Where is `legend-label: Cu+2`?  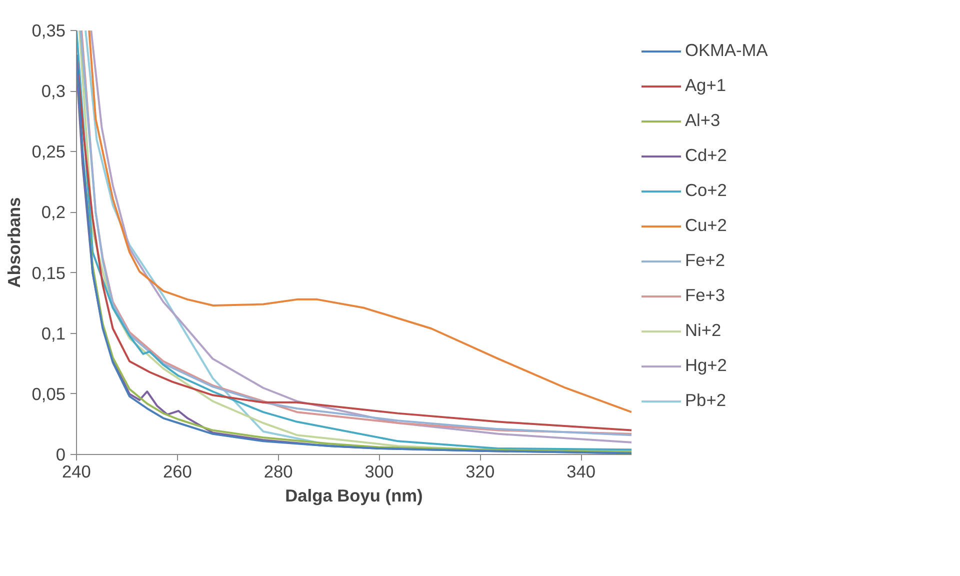 legend-label: Cu+2 is located at coordinates (706, 225).